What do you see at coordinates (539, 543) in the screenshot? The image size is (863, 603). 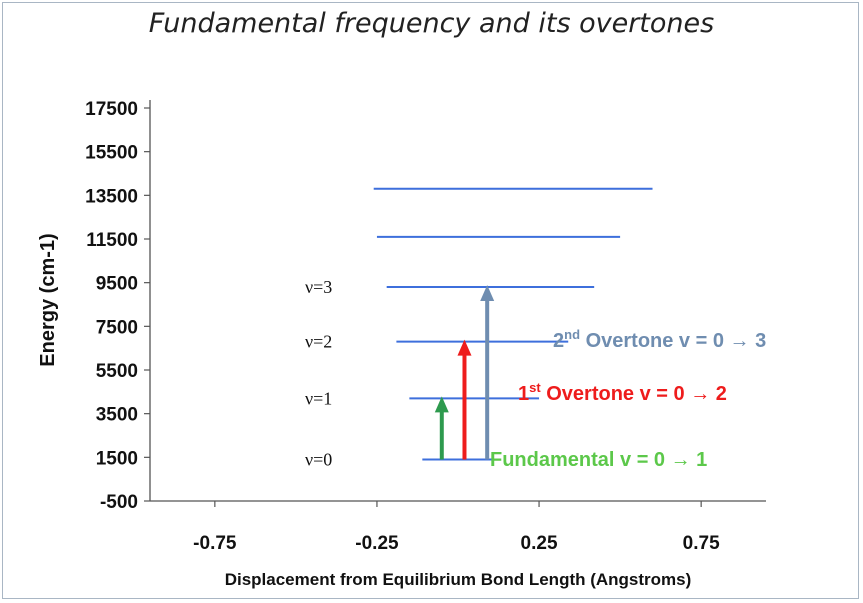 I see `x-tick-label: 0.25` at bounding box center [539, 543].